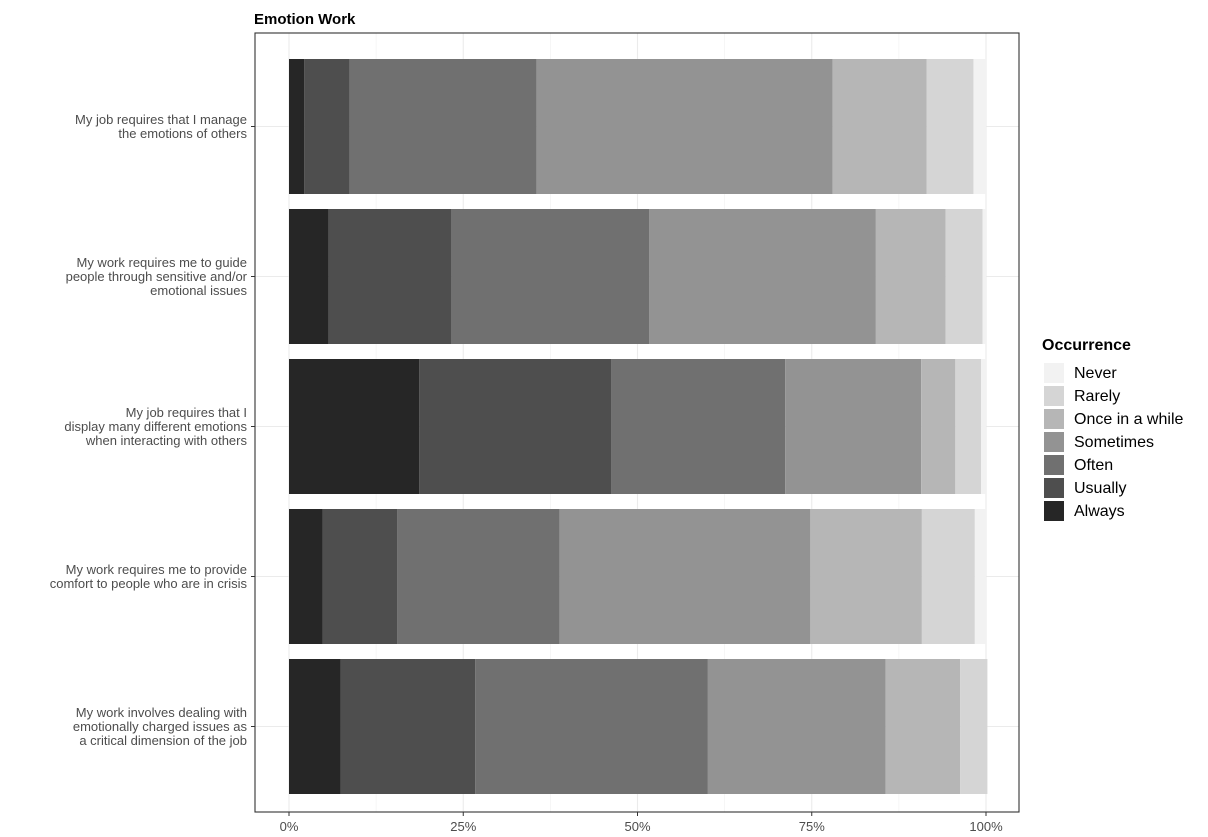 This screenshot has height=837, width=1208. Describe the element at coordinates (161, 262) in the screenshot. I see `y-tick-label: My work requires me to guide` at that location.